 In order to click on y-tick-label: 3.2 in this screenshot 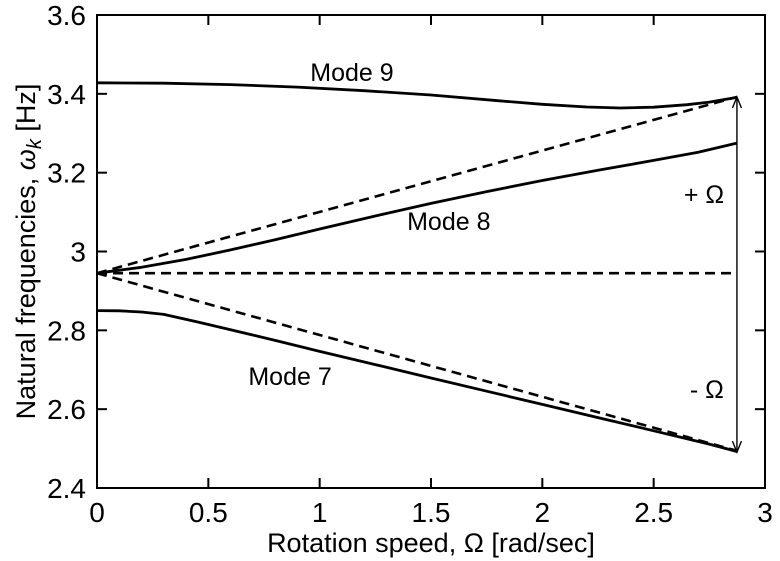, I will do `click(66, 173)`.